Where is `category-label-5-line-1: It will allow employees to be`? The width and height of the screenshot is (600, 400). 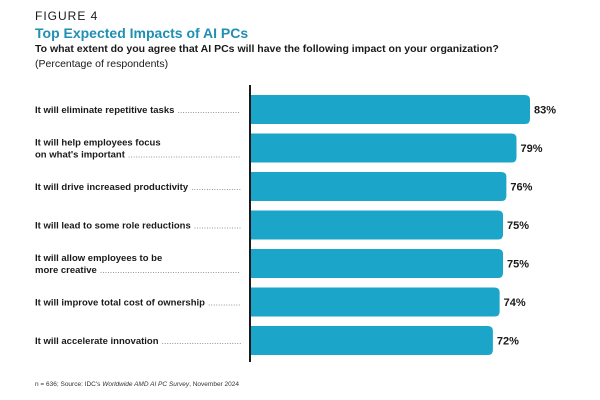
category-label-5-line-1: It will allow employees to be is located at coordinates (98, 258).